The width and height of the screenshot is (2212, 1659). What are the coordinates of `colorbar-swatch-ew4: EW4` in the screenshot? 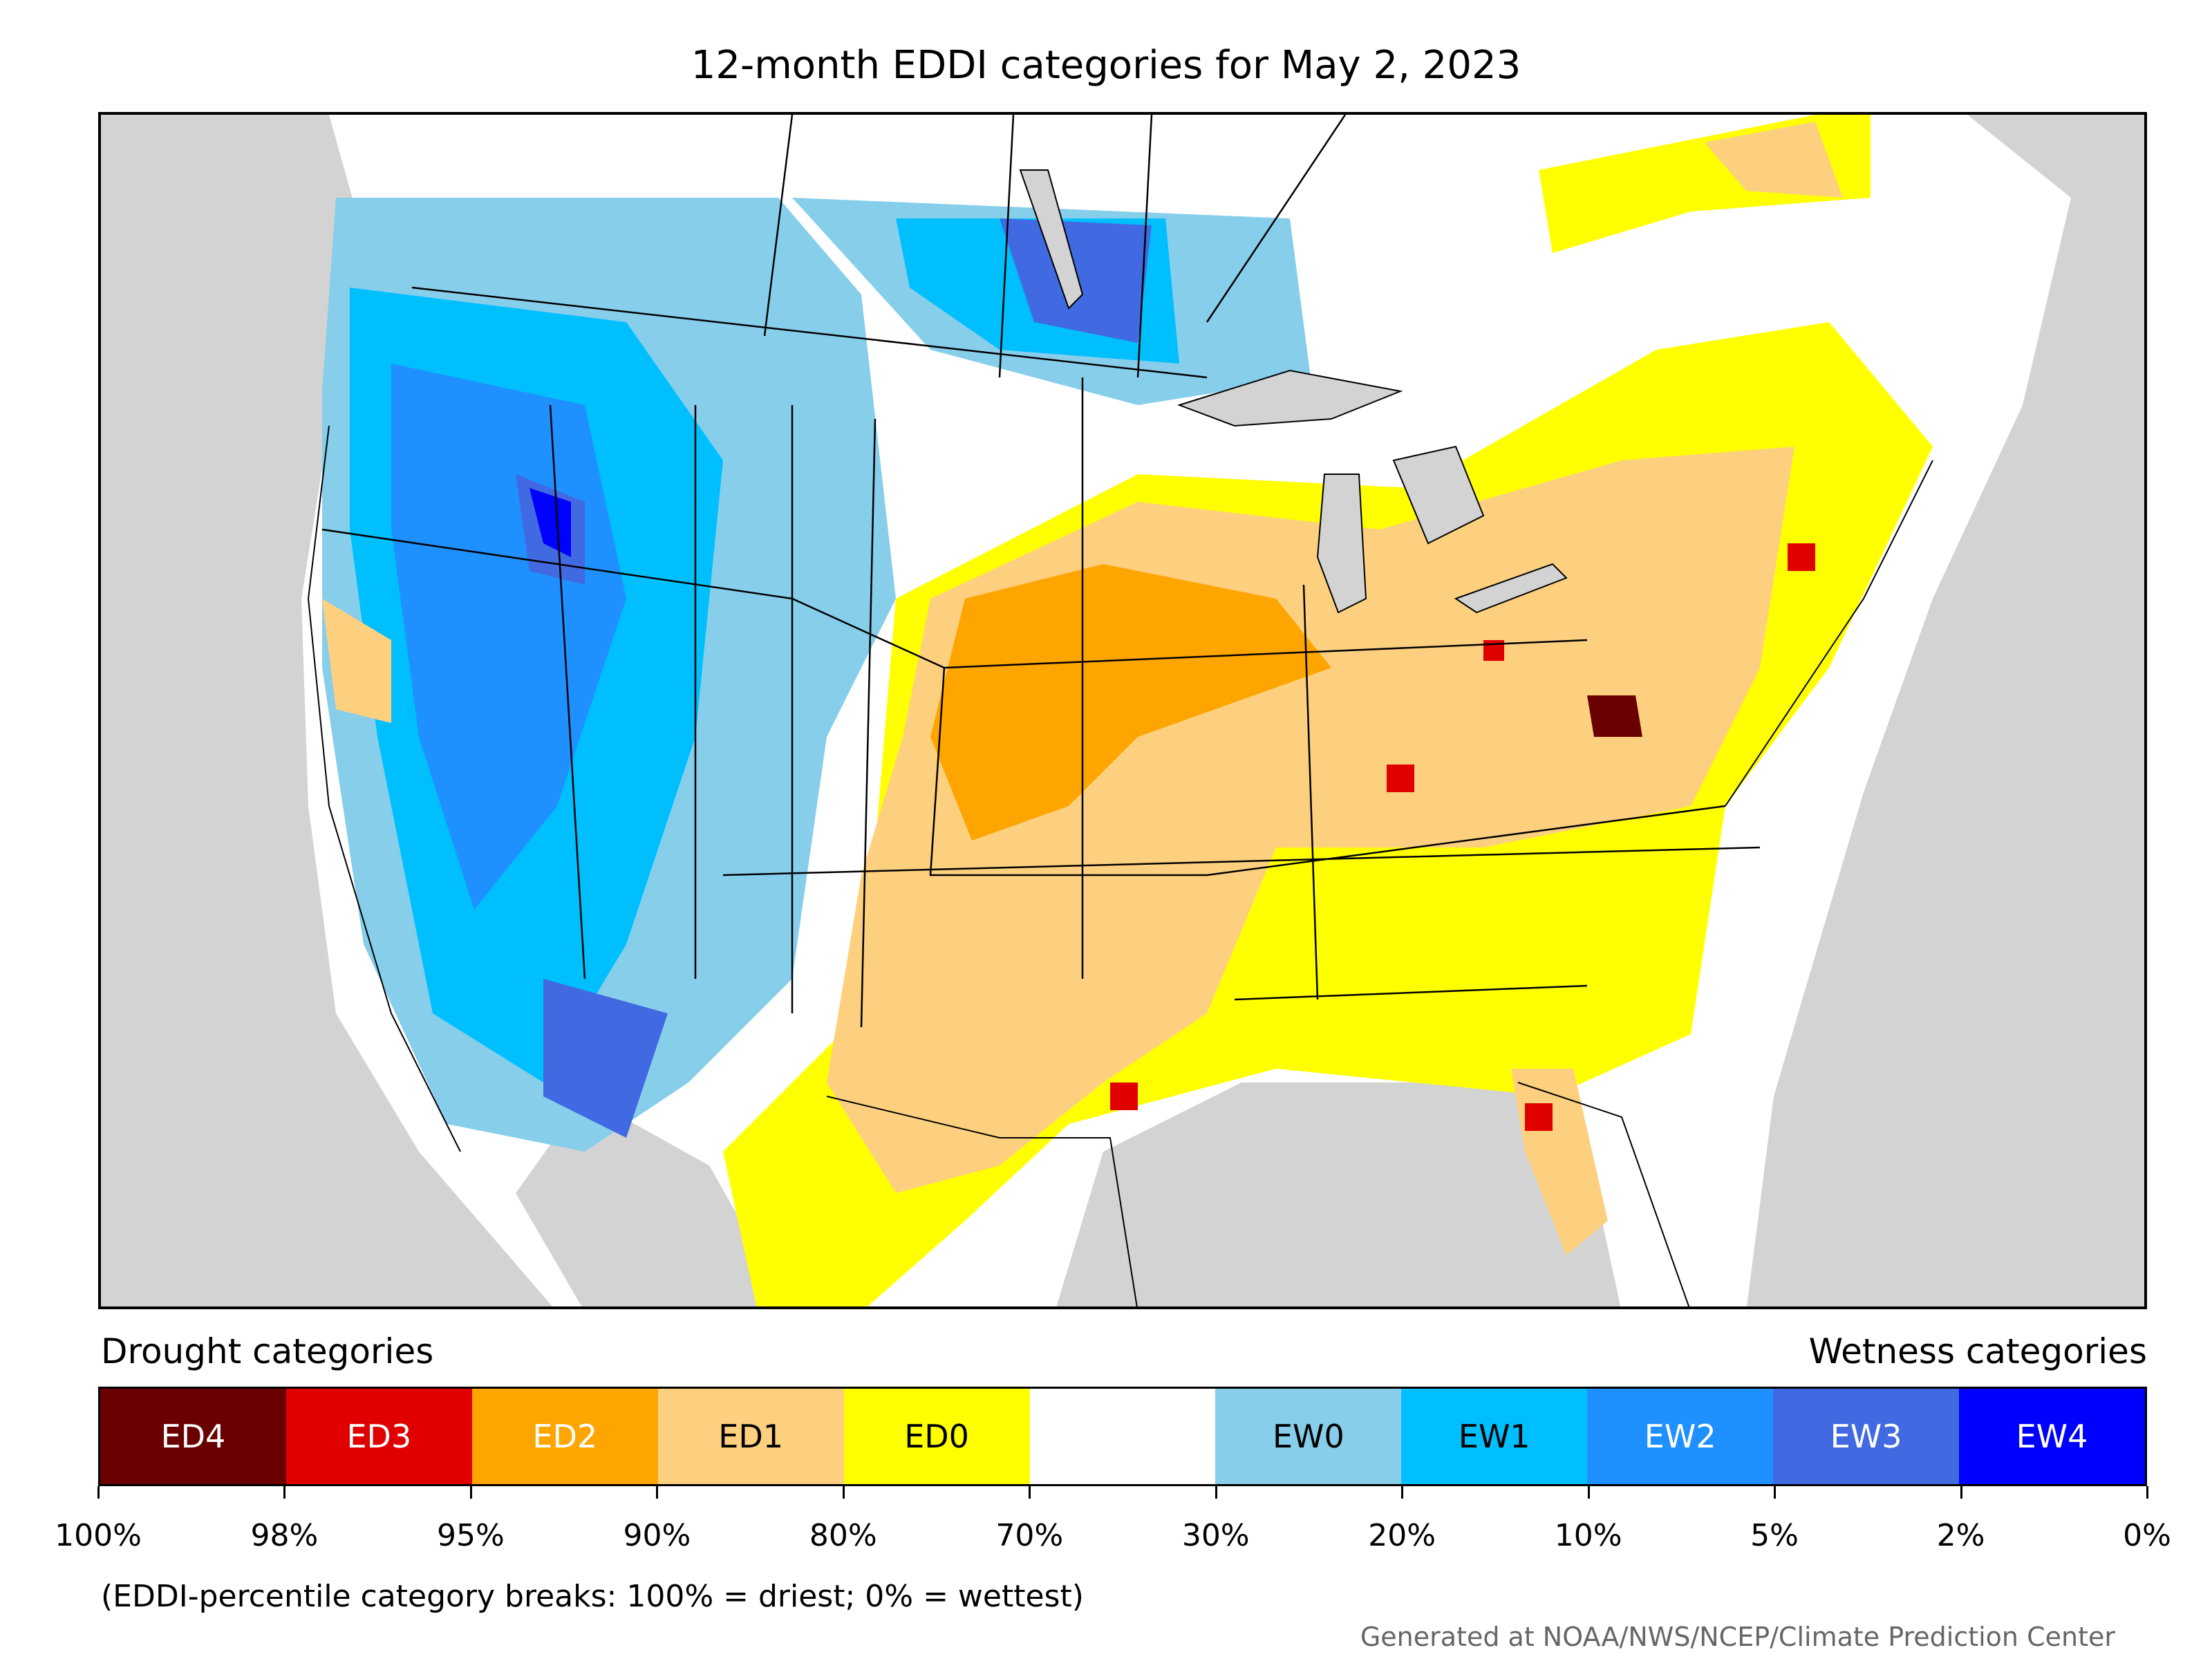 It's located at (2052, 1436).